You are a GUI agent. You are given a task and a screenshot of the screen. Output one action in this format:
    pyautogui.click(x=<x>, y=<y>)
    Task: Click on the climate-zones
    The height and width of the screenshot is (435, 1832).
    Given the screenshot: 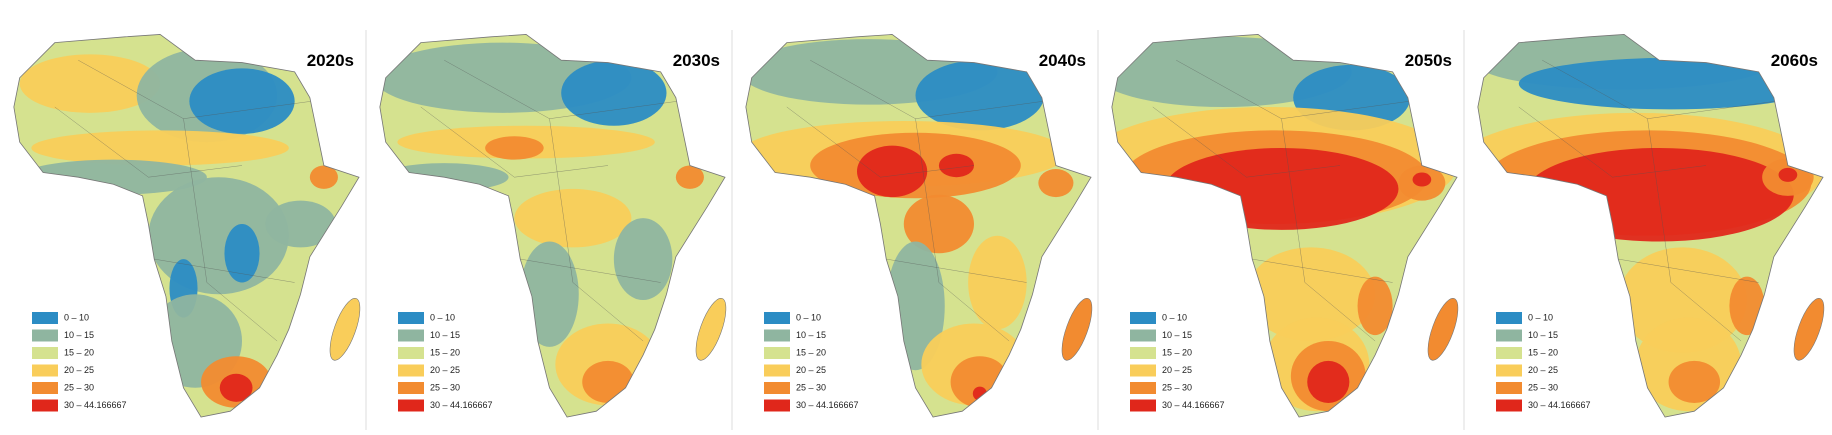 What is the action you would take?
    pyautogui.click(x=178, y=228)
    